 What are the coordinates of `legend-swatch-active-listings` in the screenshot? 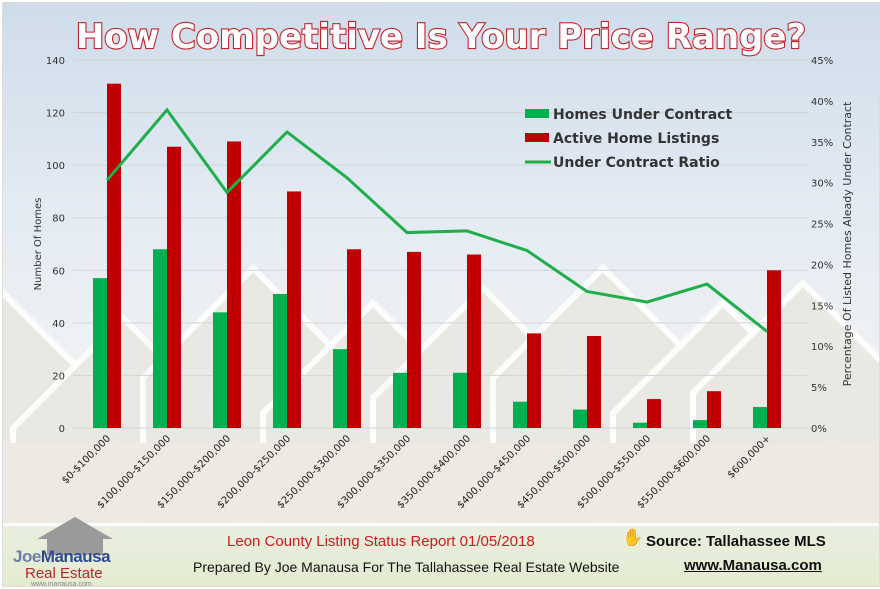 It's located at (537, 137).